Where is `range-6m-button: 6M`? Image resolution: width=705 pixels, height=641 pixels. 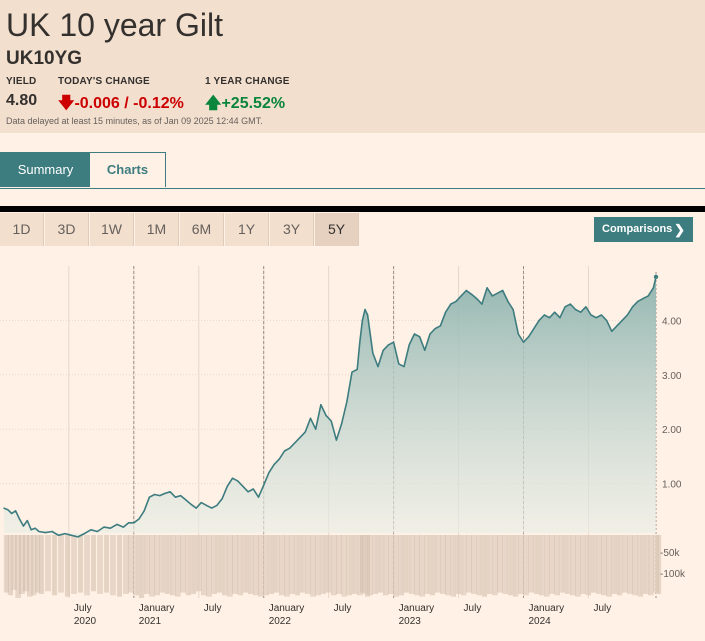 range-6m-button: 6M is located at coordinates (202, 229).